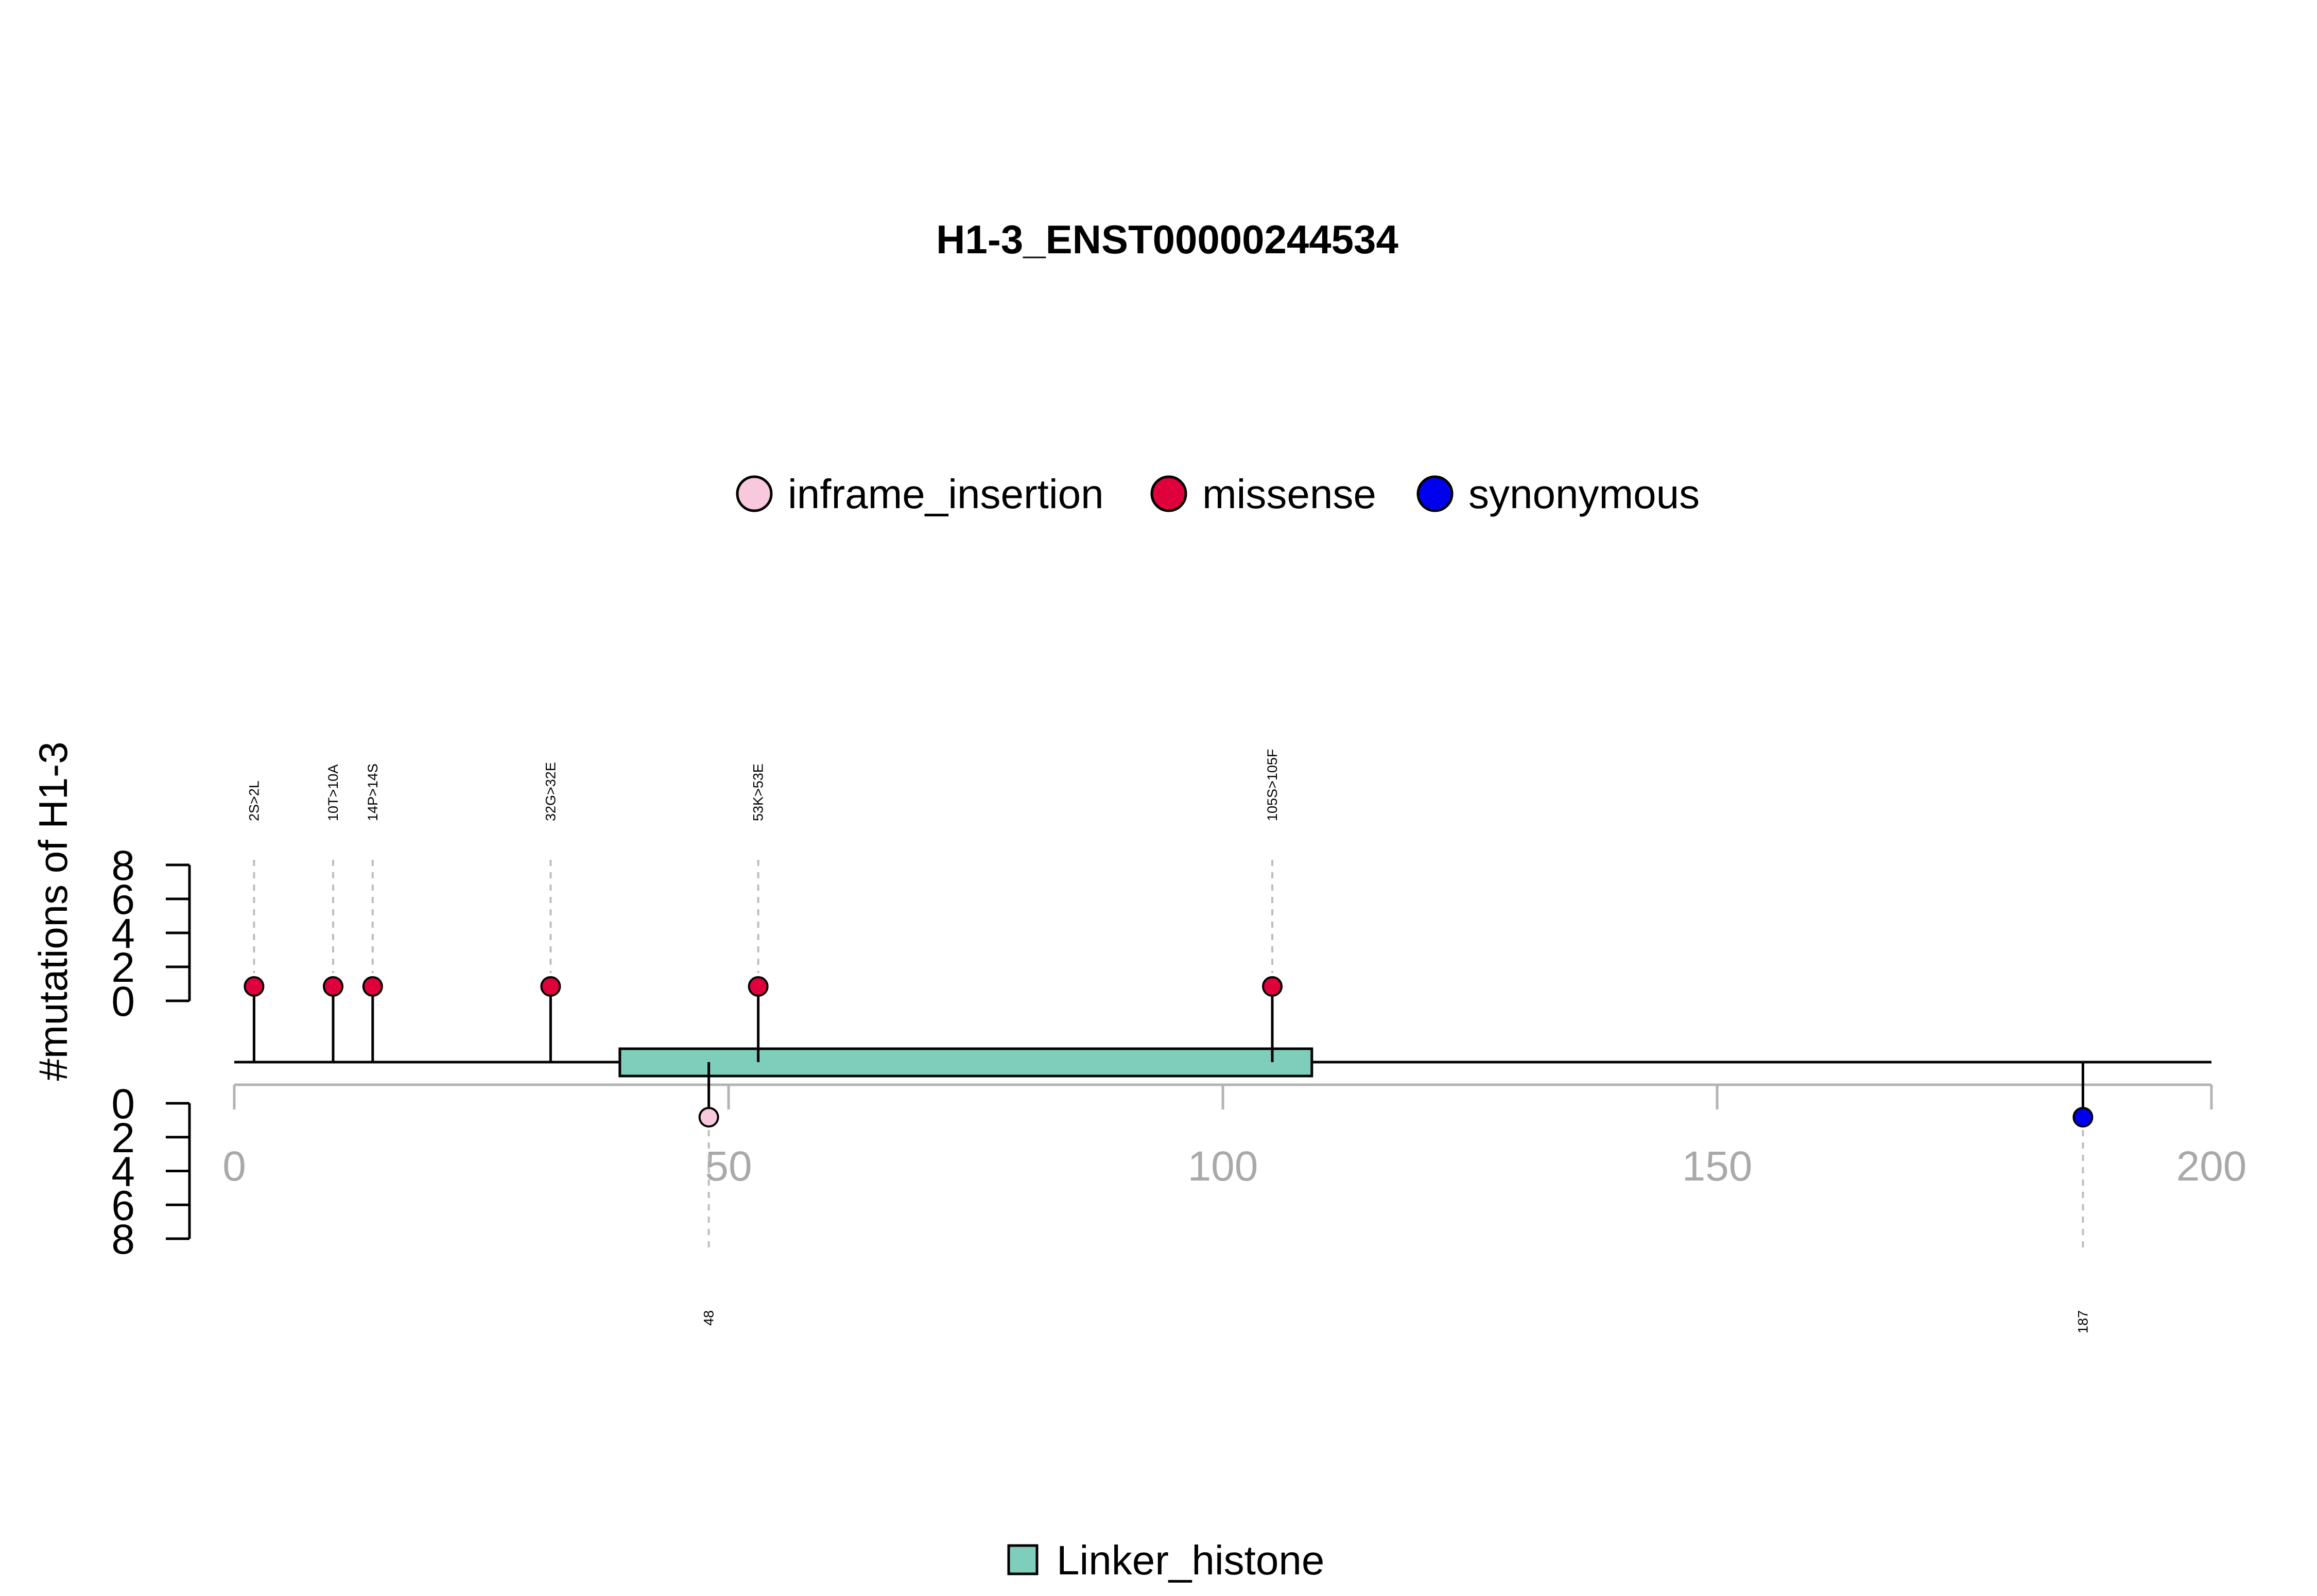 The image size is (2317, 1596). I want to click on y-tick-label-bottom-4: 4, so click(123, 1172).